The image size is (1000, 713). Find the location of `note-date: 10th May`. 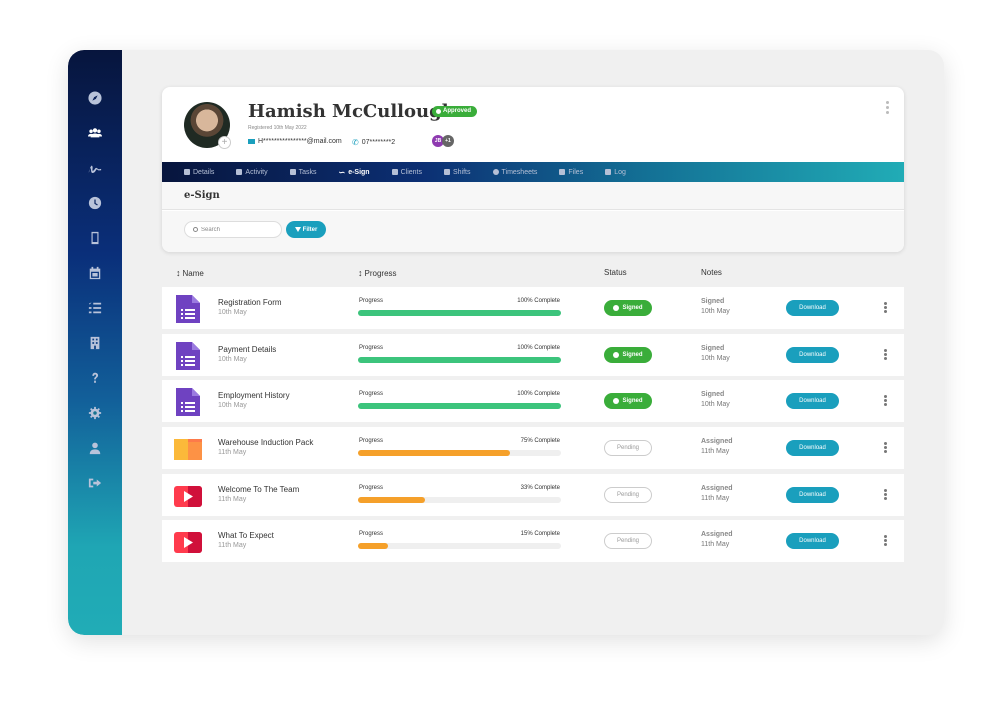

note-date: 10th May is located at coordinates (715, 358).